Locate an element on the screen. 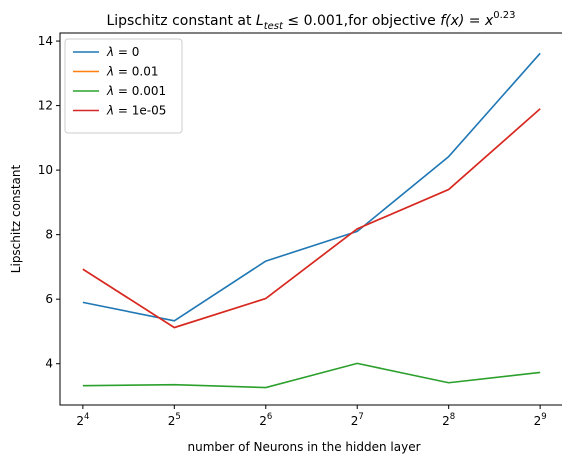 The width and height of the screenshot is (562, 467). y-tick-label: 6 is located at coordinates (49, 299).